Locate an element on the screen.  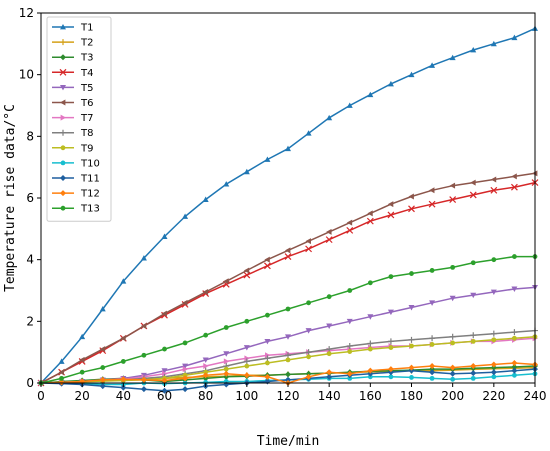
x-tick-label: 160 is located at coordinates (370, 396).